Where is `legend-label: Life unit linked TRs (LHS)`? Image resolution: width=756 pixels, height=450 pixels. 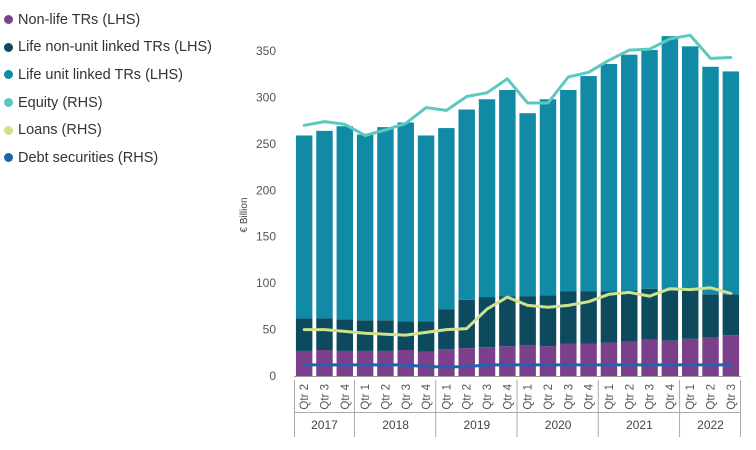 legend-label: Life unit linked TRs (LHS) is located at coordinates (100, 74).